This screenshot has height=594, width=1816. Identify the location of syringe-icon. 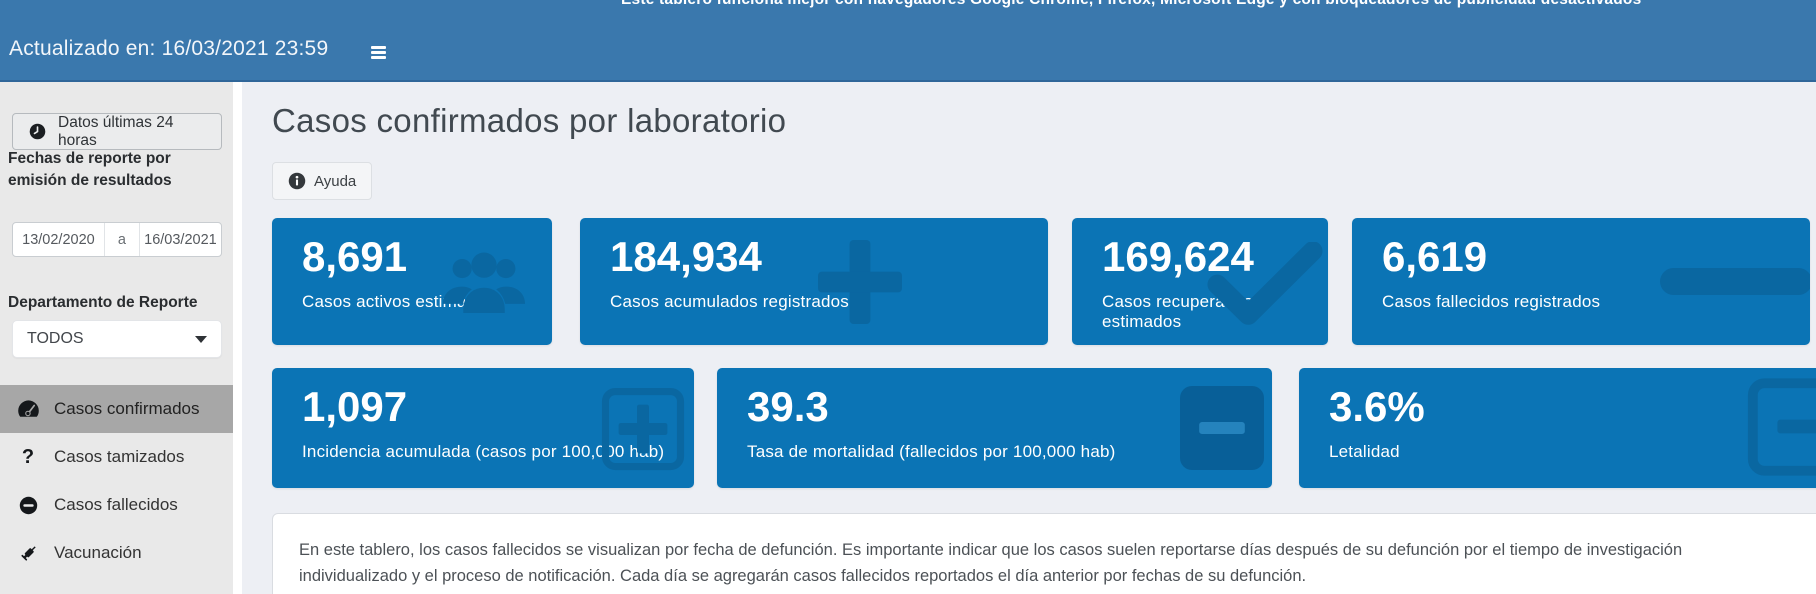
(28, 553).